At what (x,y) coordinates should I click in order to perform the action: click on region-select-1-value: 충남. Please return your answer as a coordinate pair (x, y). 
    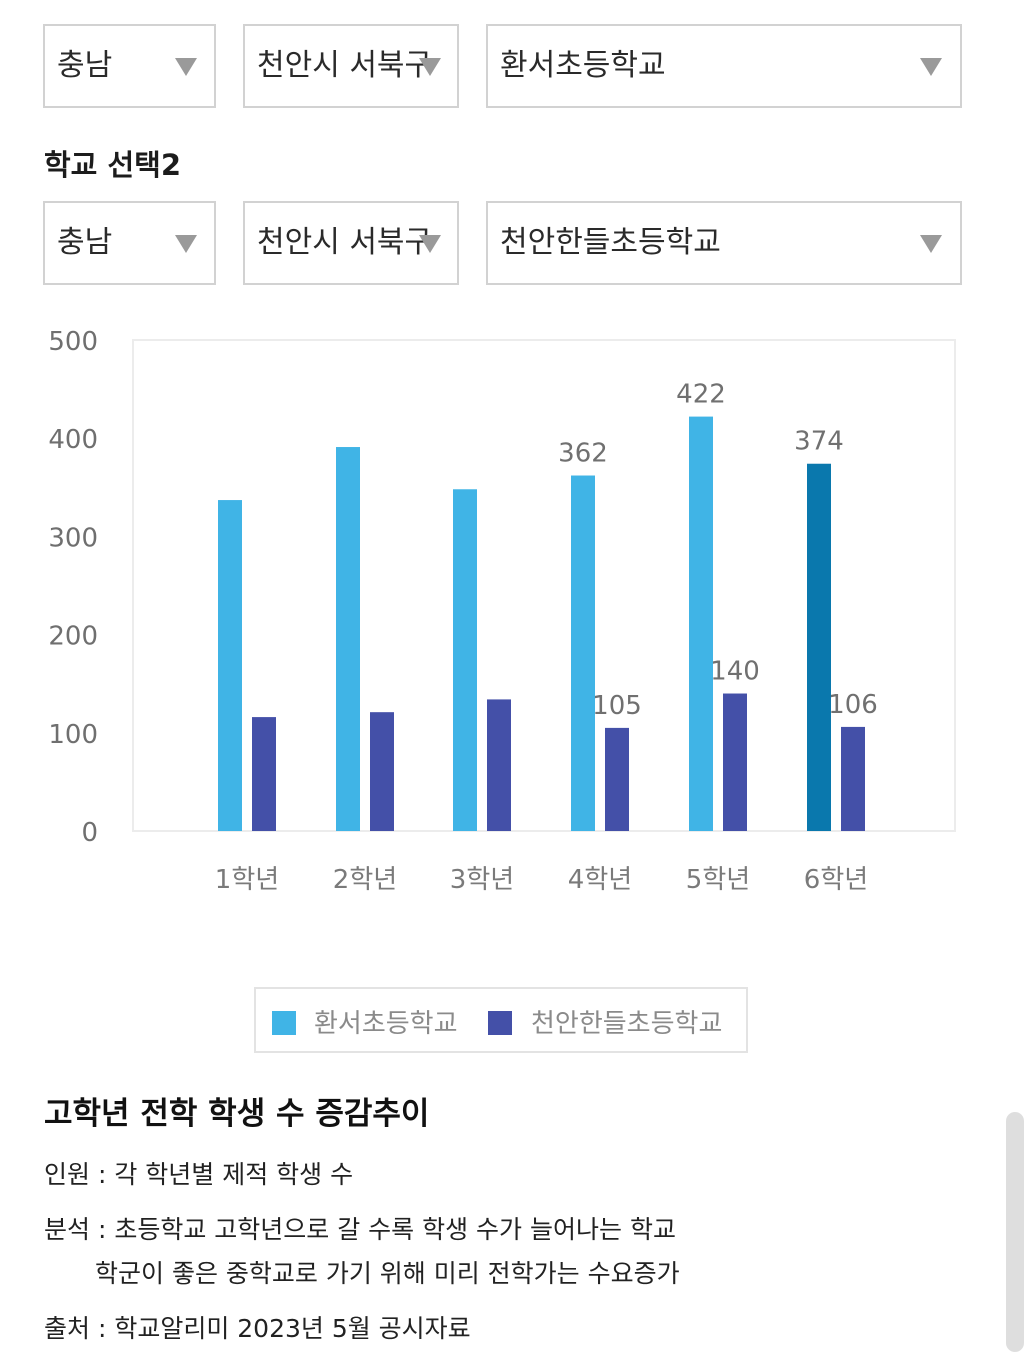
    Looking at the image, I should click on (85, 65).